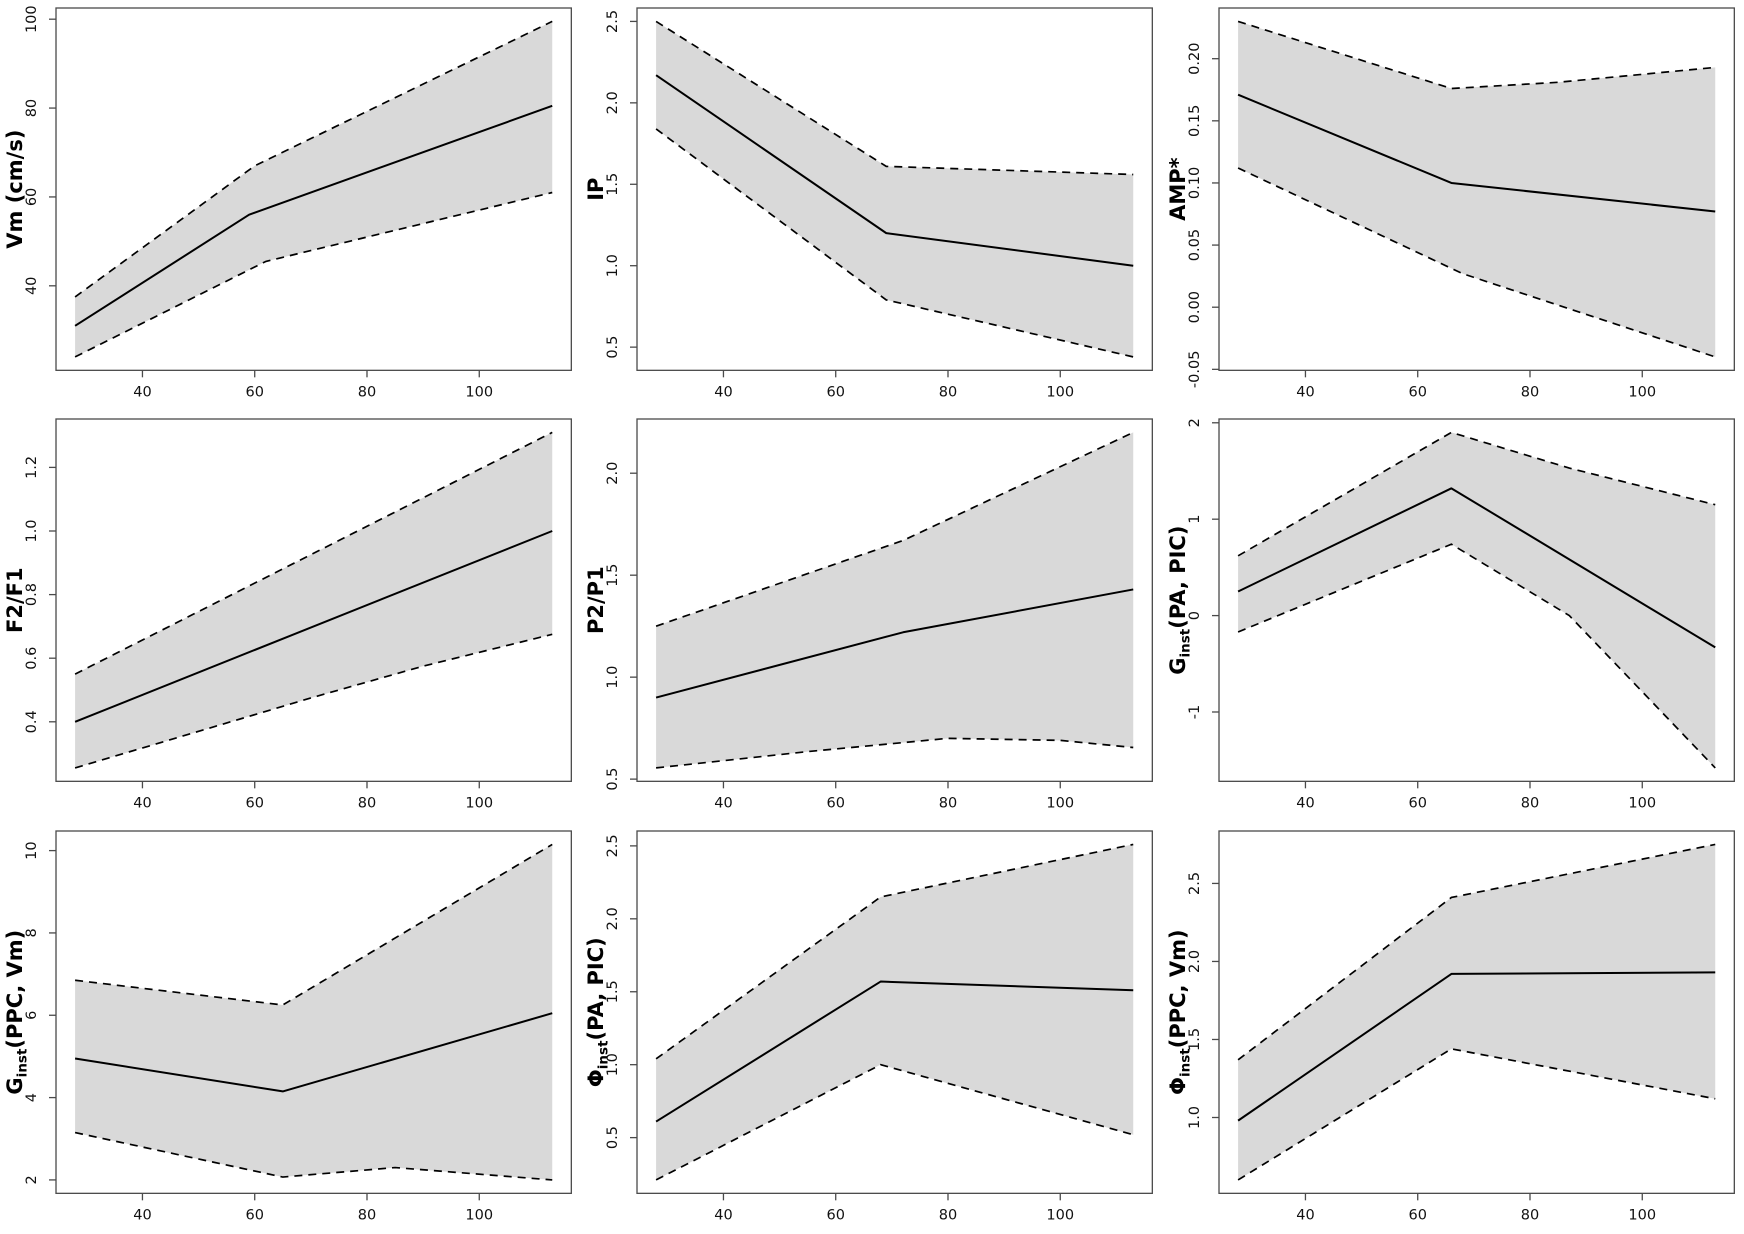 This screenshot has width=1744, height=1234. I want to click on y-axis-title: AMP*, so click(1178, 189).